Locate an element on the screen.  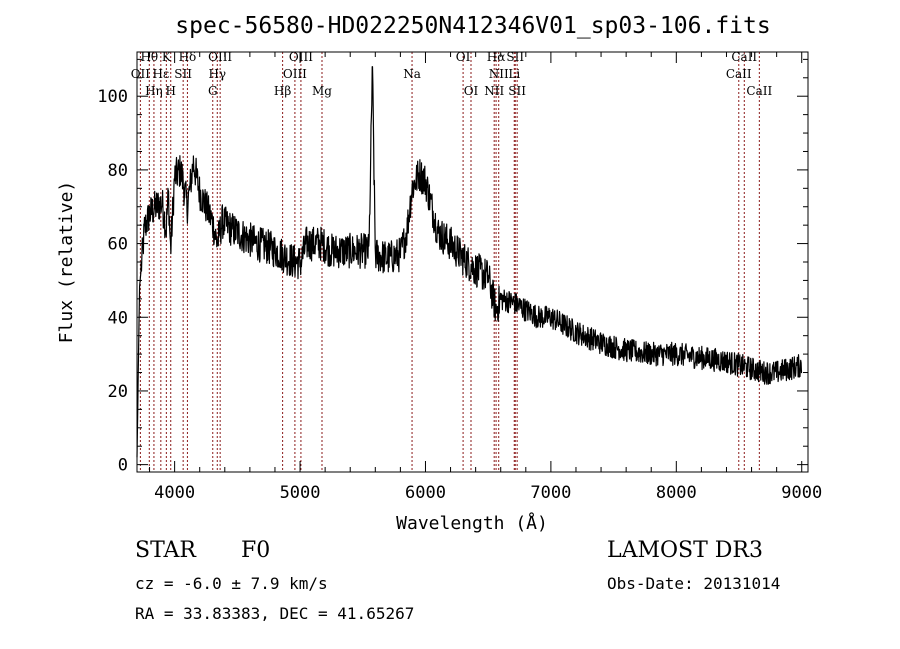
y-tick-label: 100 is located at coordinates (112, 97).